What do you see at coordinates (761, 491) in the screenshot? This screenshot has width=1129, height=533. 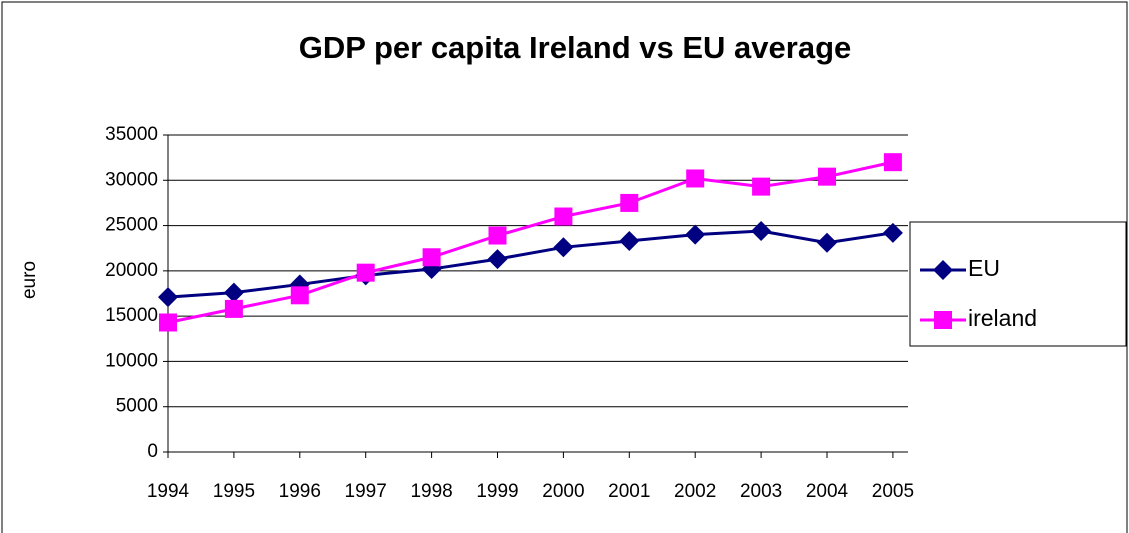 I see `x-tick-label: 2003` at bounding box center [761, 491].